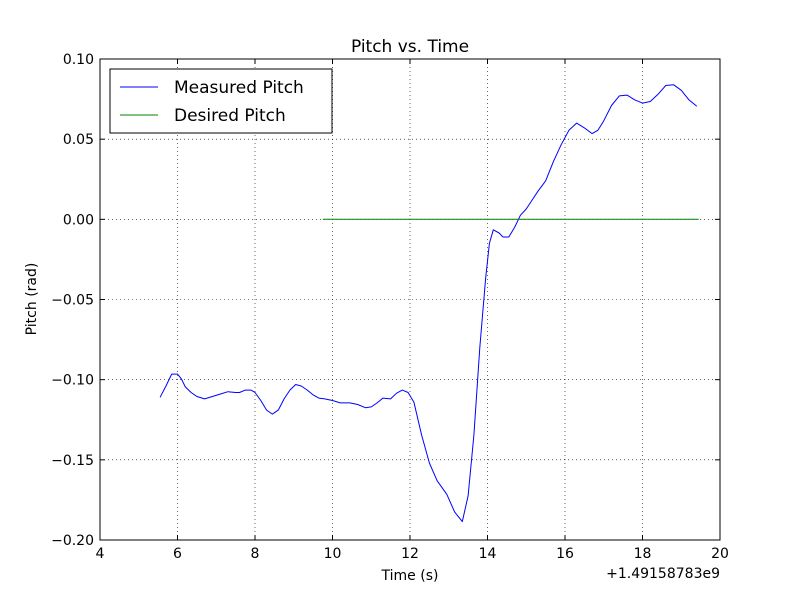 Image resolution: width=800 pixels, height=600 pixels. Describe the element at coordinates (410, 576) in the screenshot. I see `x-axis-title: Time (s)` at that location.